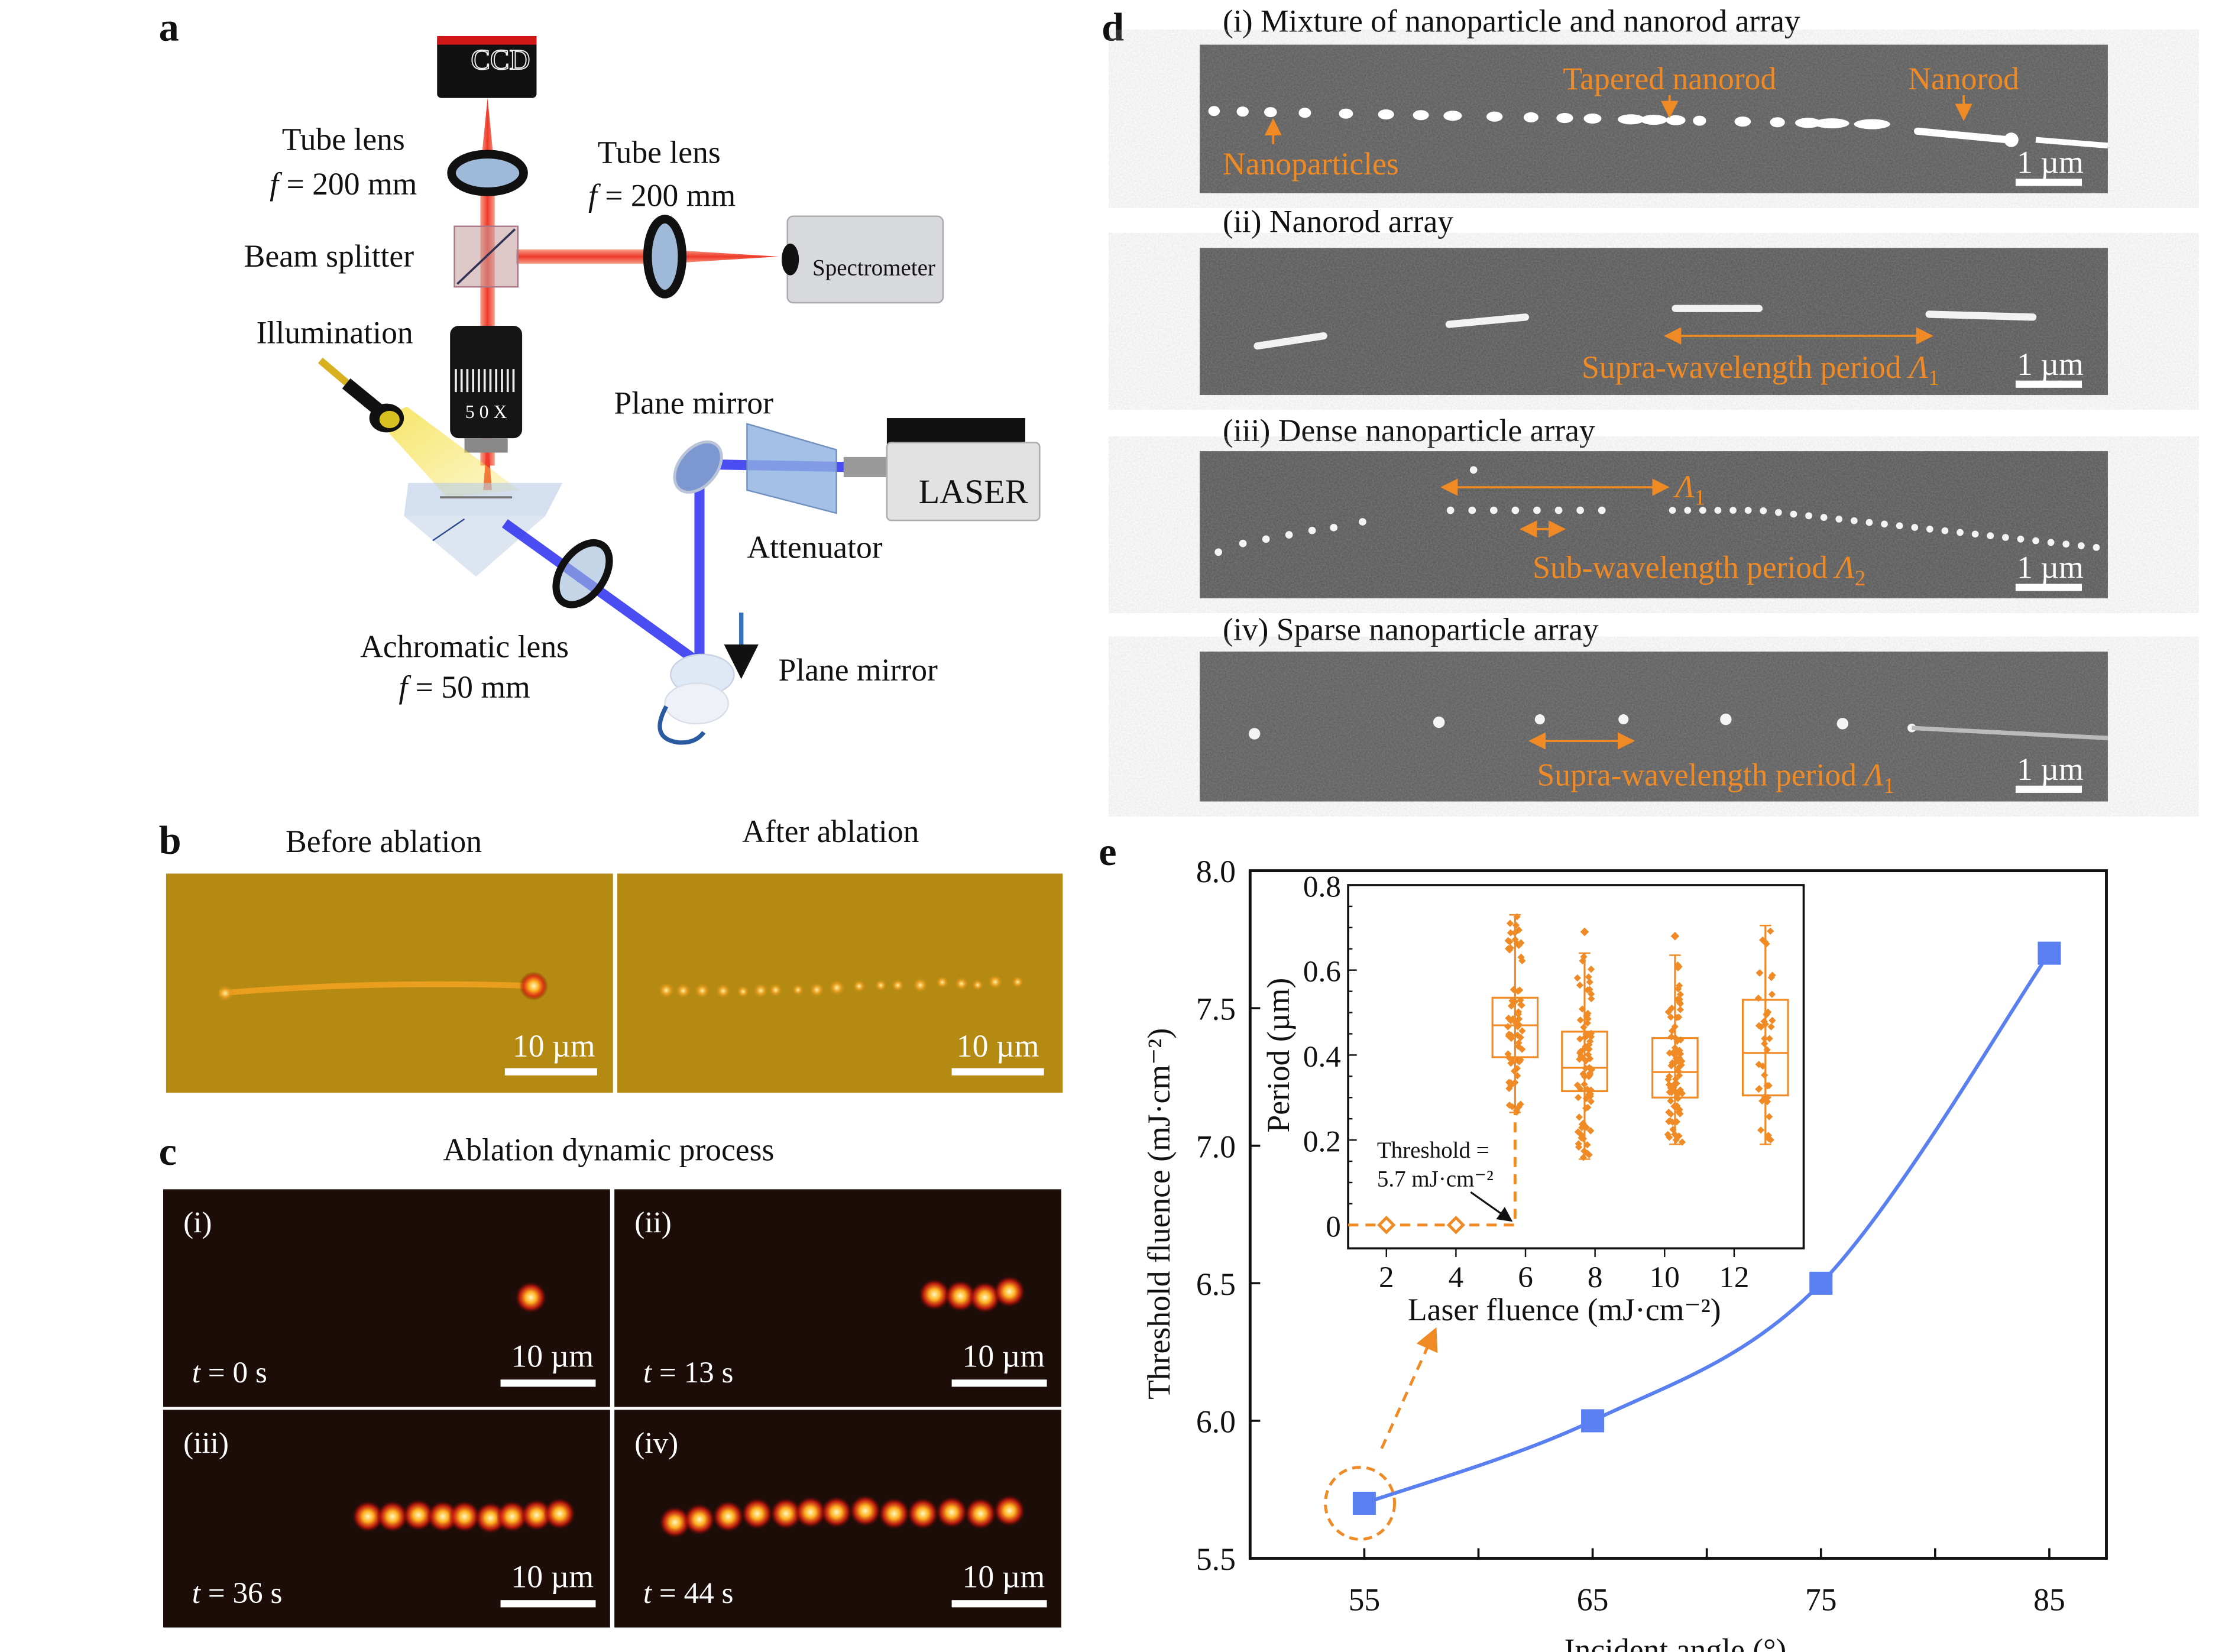 The height and width of the screenshot is (1652, 2235). I want to click on label-achromatic-lens: Achromatic lens, so click(464, 647).